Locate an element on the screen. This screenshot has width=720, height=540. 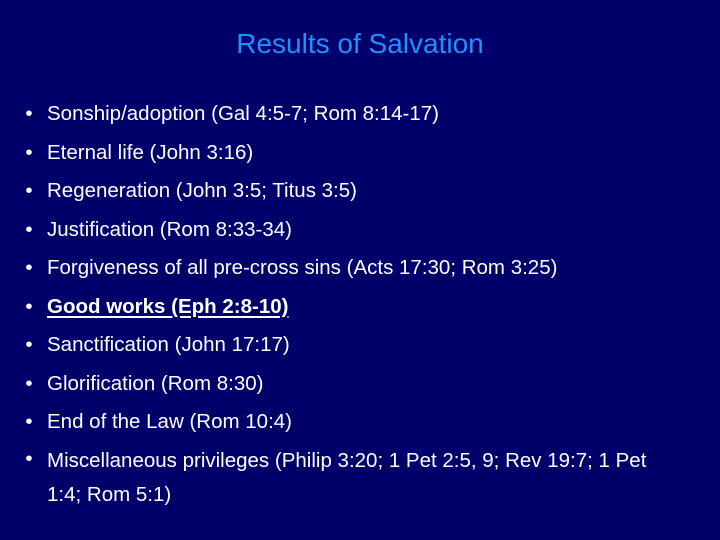
bullet-item-eternal-life: • Eternal life (John 3:16) is located at coordinates (352, 153).